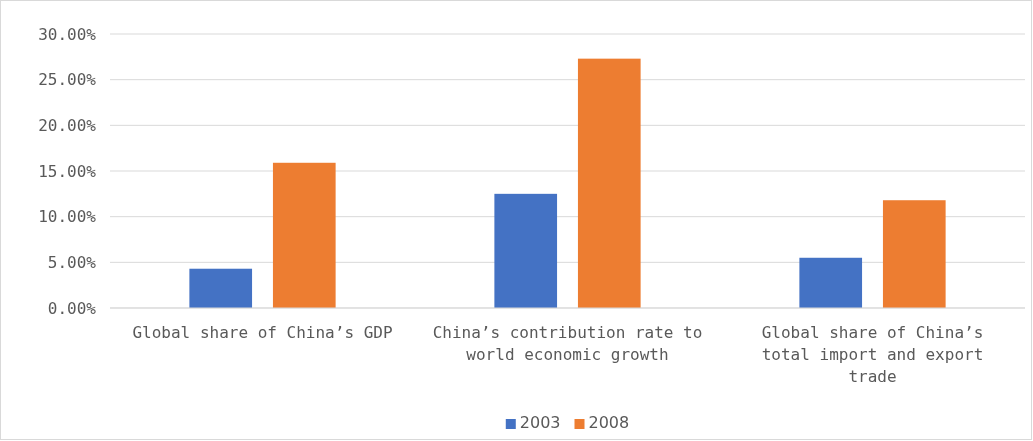 This screenshot has height=441, width=1033. I want to click on legend-label: 2003, so click(540, 422).